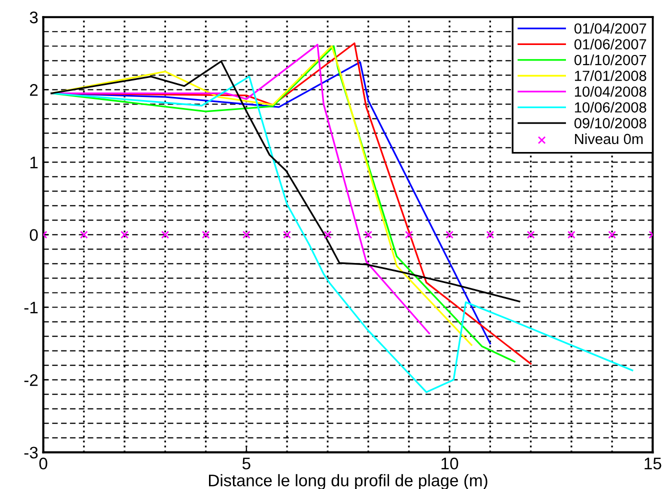 This screenshot has height=489, width=666. I want to click on x-tick-label: 5, so click(246, 464).